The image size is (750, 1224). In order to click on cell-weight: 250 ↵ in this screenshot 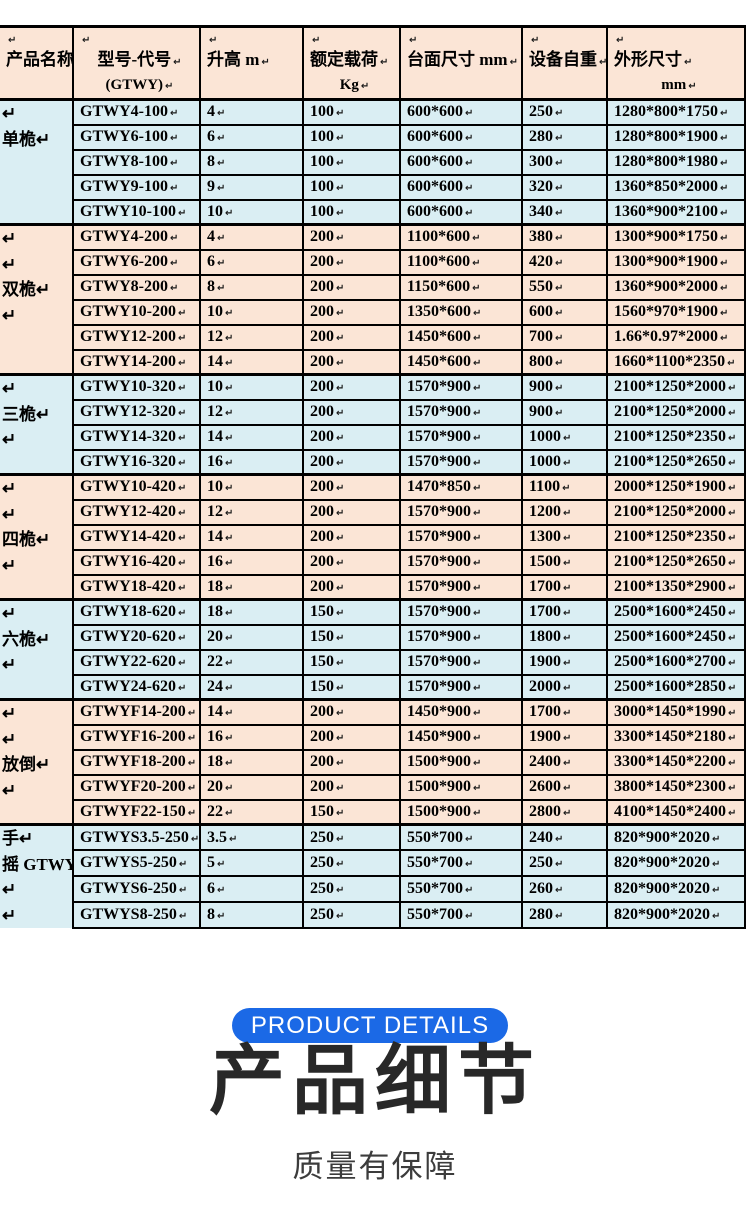, I will do `click(564, 863)`.